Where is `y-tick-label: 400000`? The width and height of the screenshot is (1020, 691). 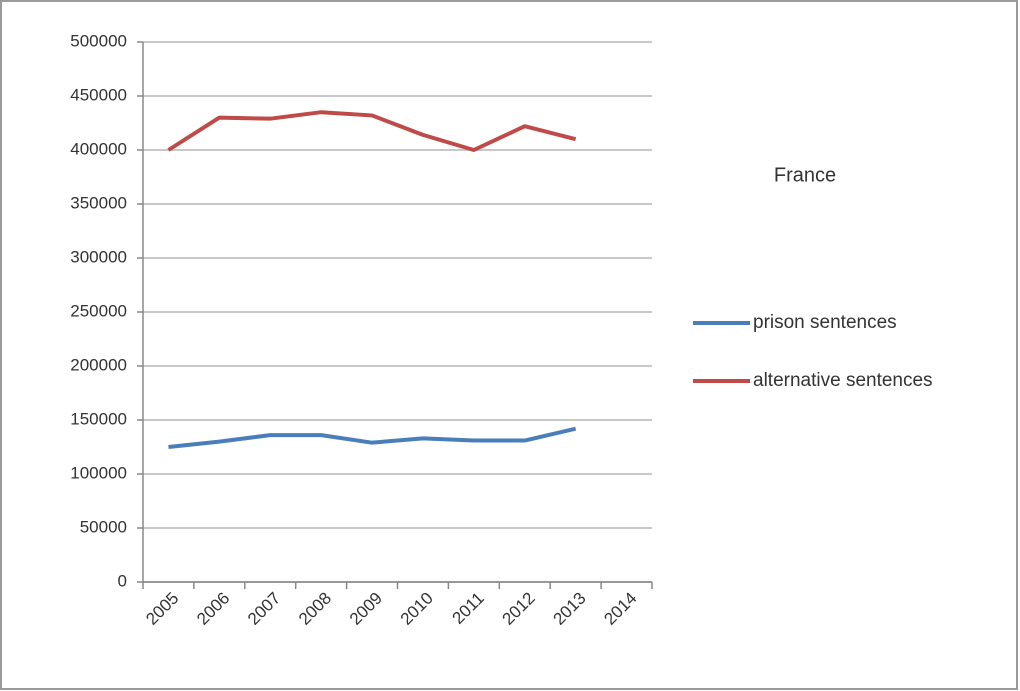
y-tick-label: 400000 is located at coordinates (98, 148).